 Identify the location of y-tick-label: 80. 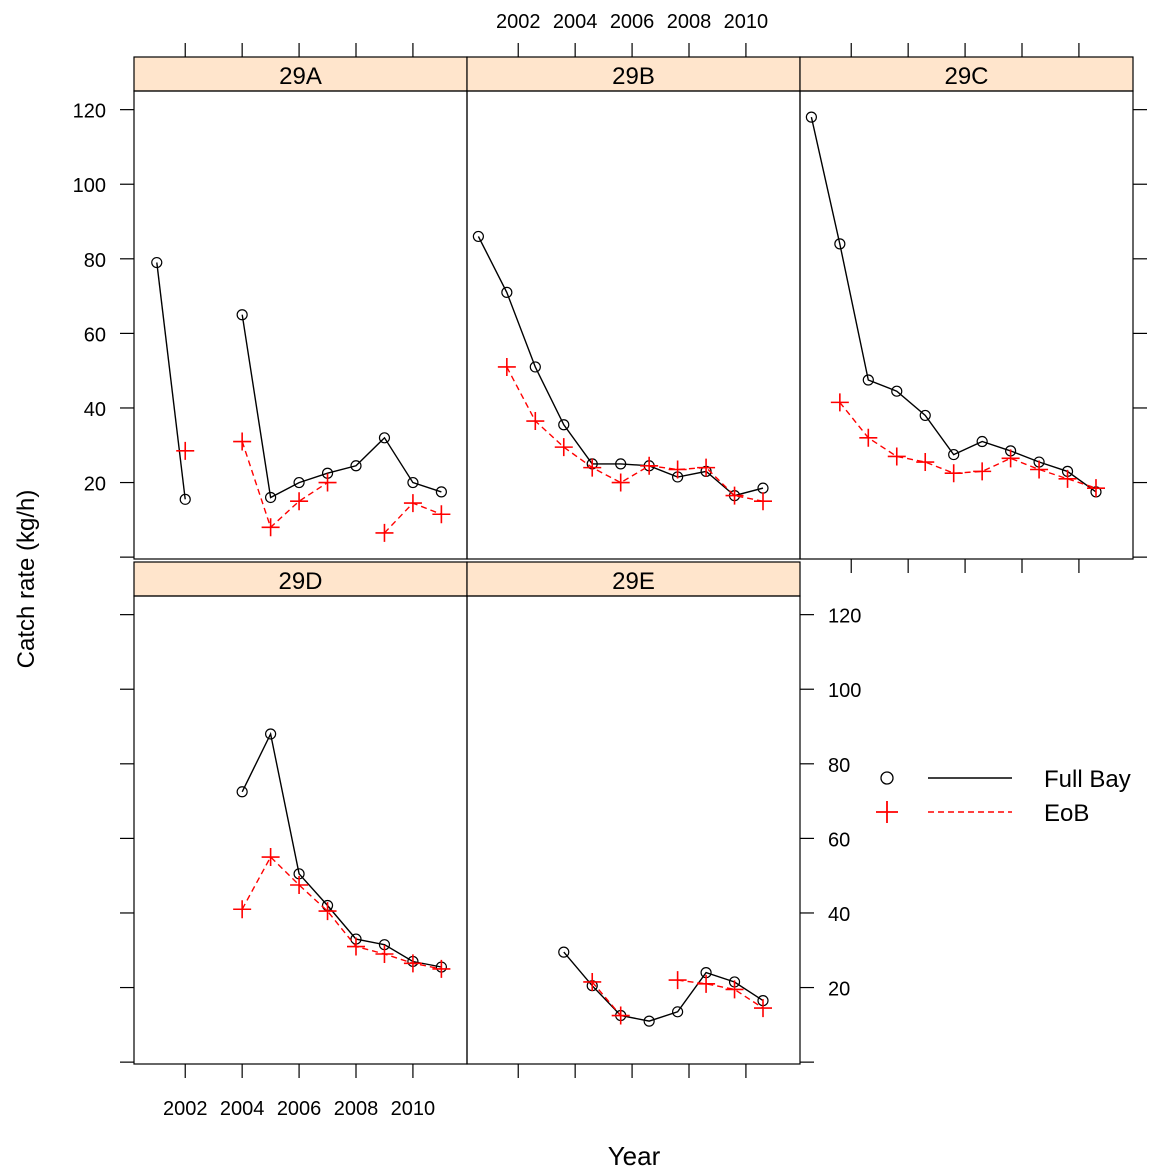
(839, 766).